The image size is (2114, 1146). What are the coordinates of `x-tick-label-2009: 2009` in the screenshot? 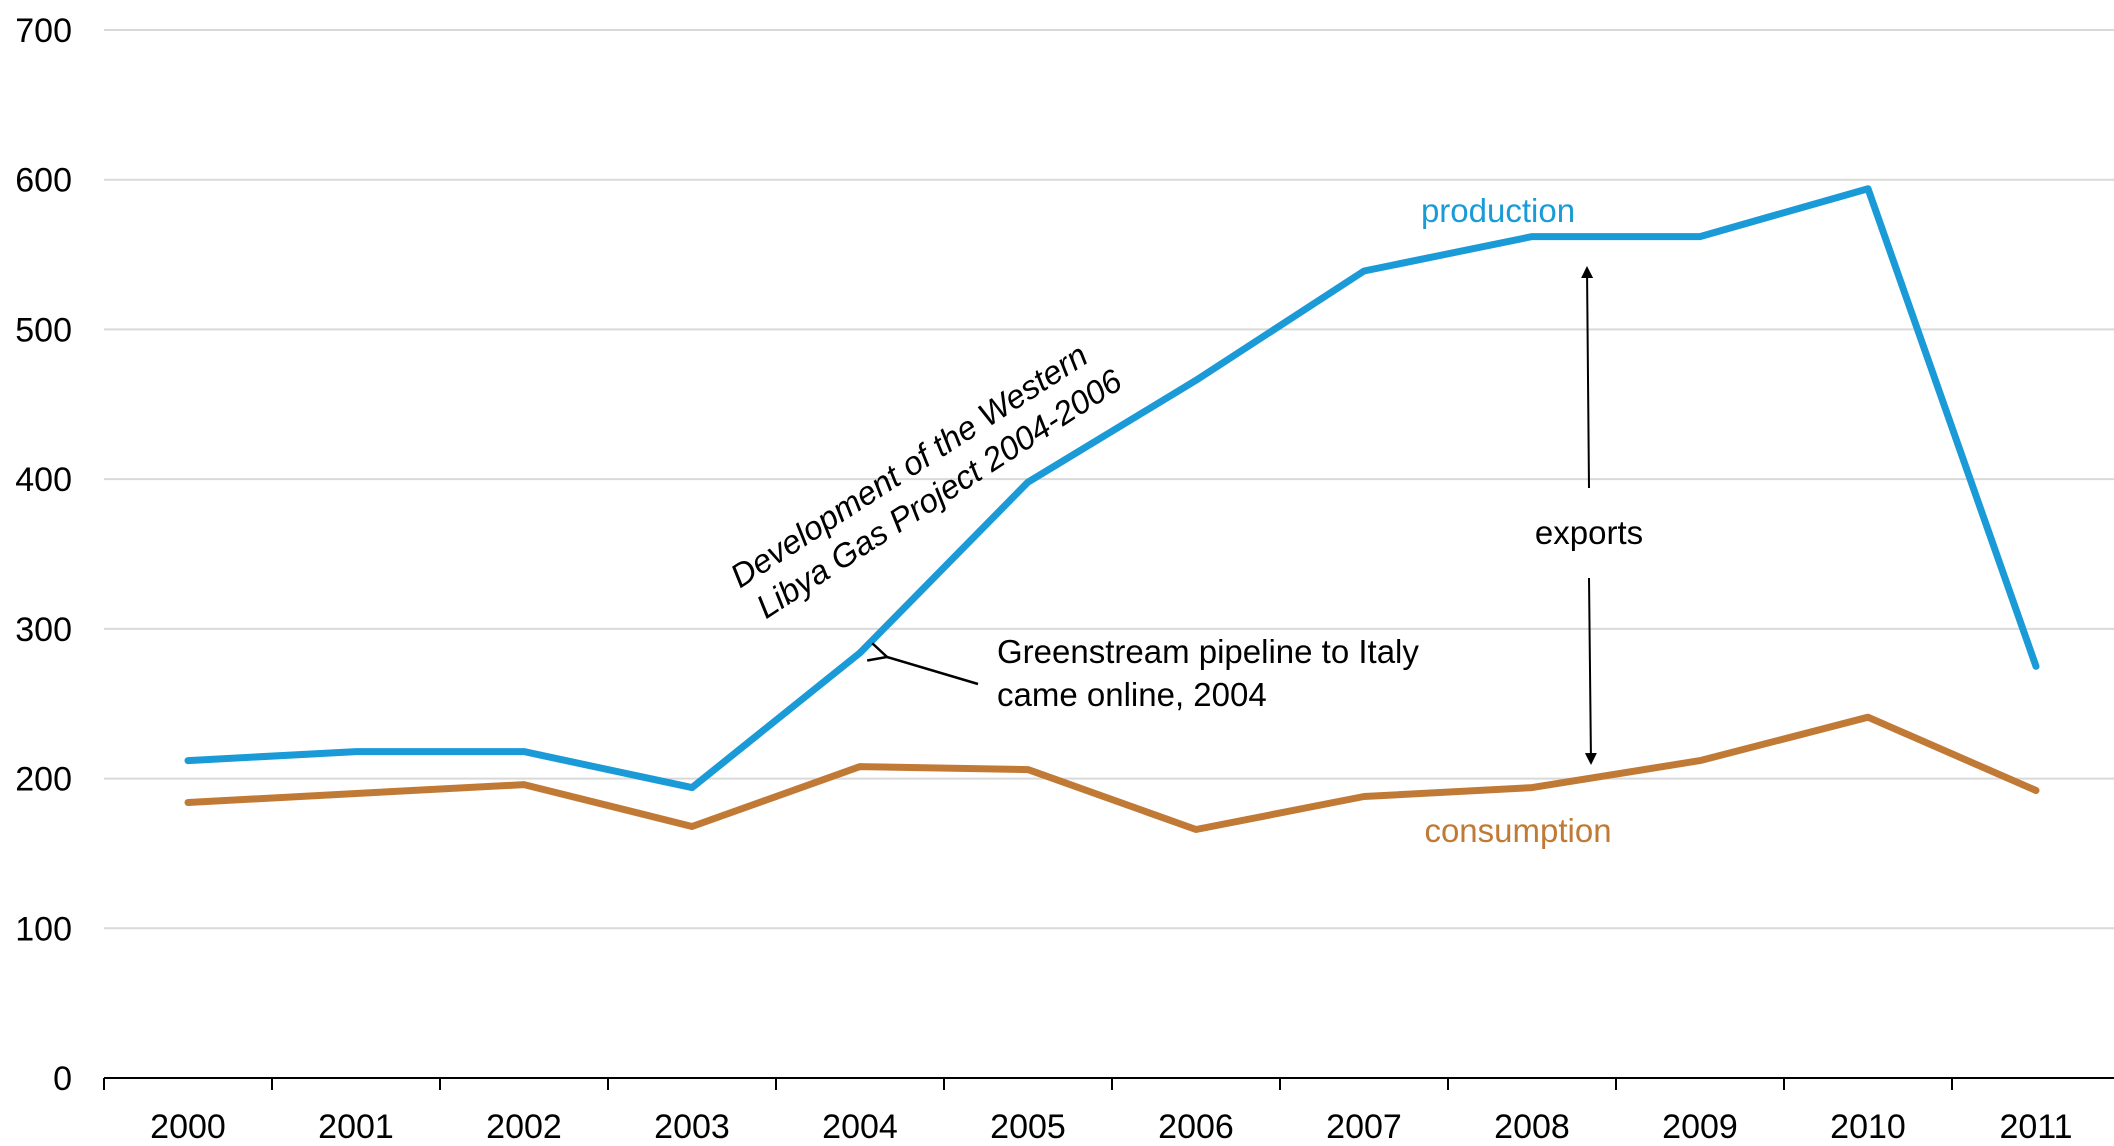 It's located at (1700, 1127).